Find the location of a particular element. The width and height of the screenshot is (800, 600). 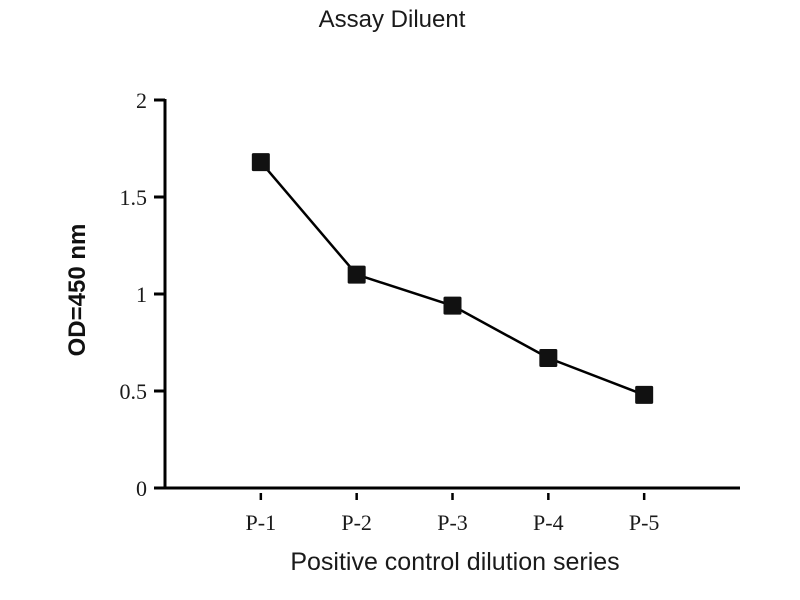

y-tick-label: 0 is located at coordinates (141, 488).